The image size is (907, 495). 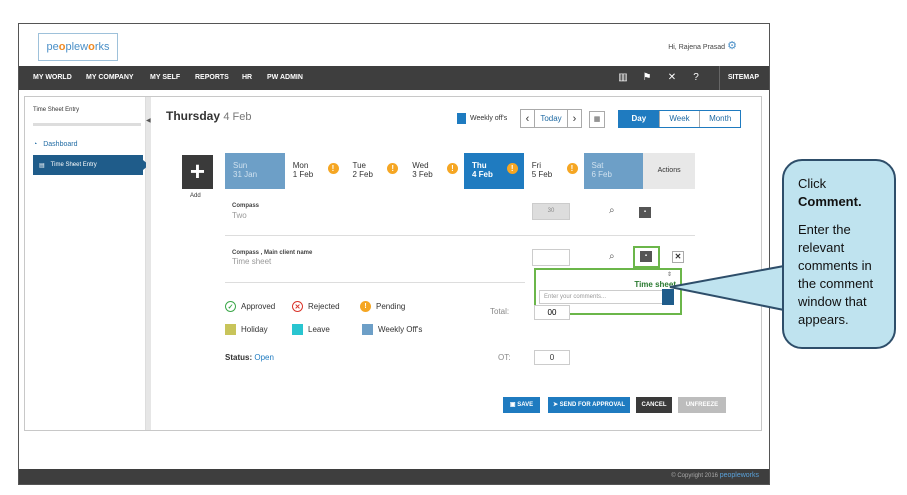 What do you see at coordinates (394, 476) in the screenshot?
I see `footer: © Copyright 2016 peopleworks` at bounding box center [394, 476].